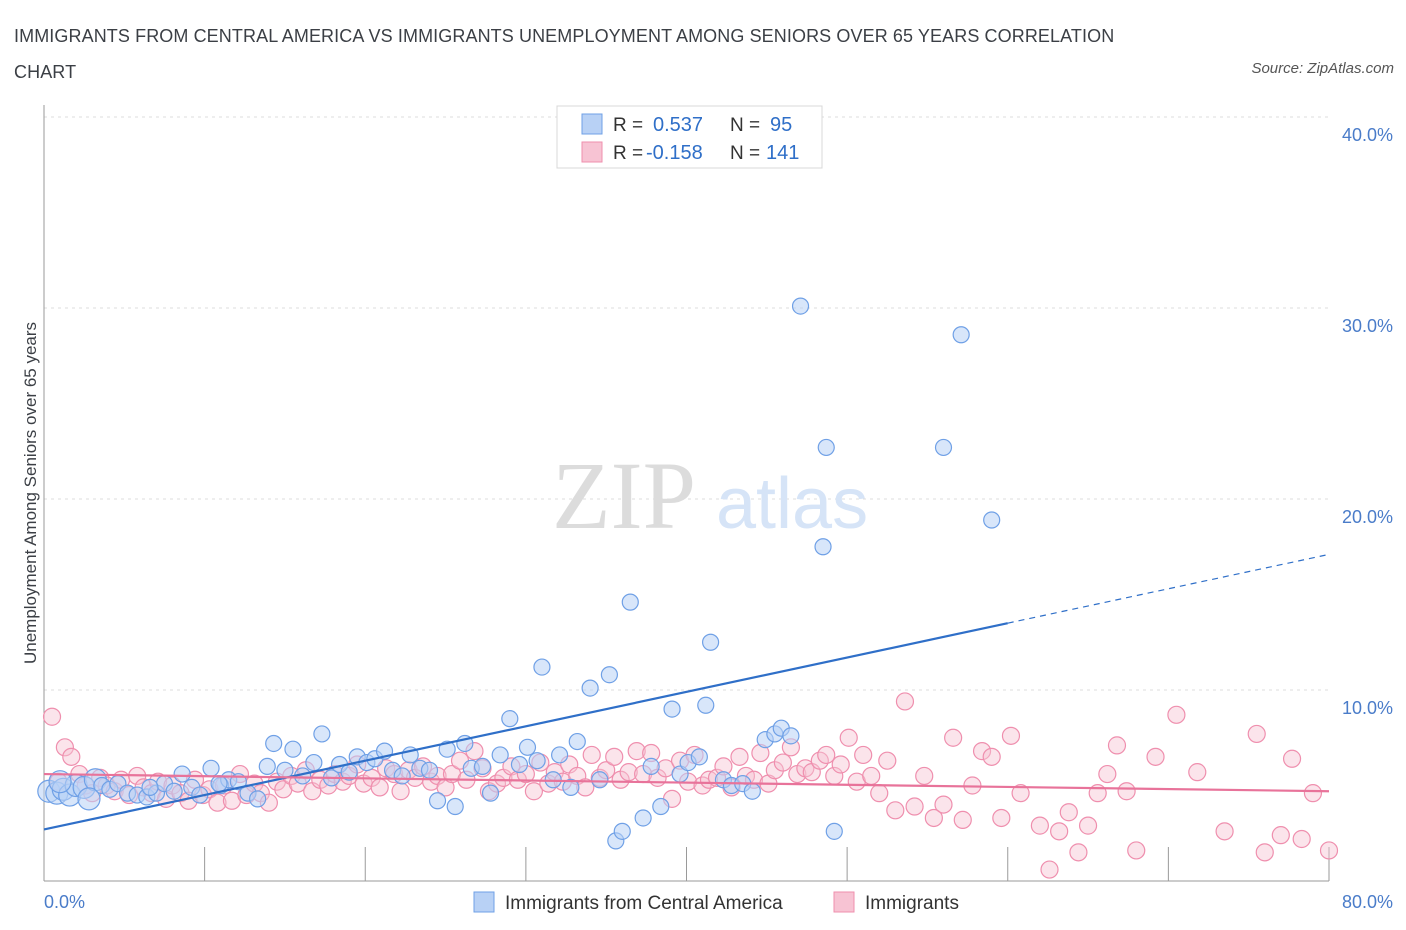 Image resolution: width=1406 pixels, height=930 pixels. What do you see at coordinates (844, 902) in the screenshot?
I see `bottom-legend-swatch-pink` at bounding box center [844, 902].